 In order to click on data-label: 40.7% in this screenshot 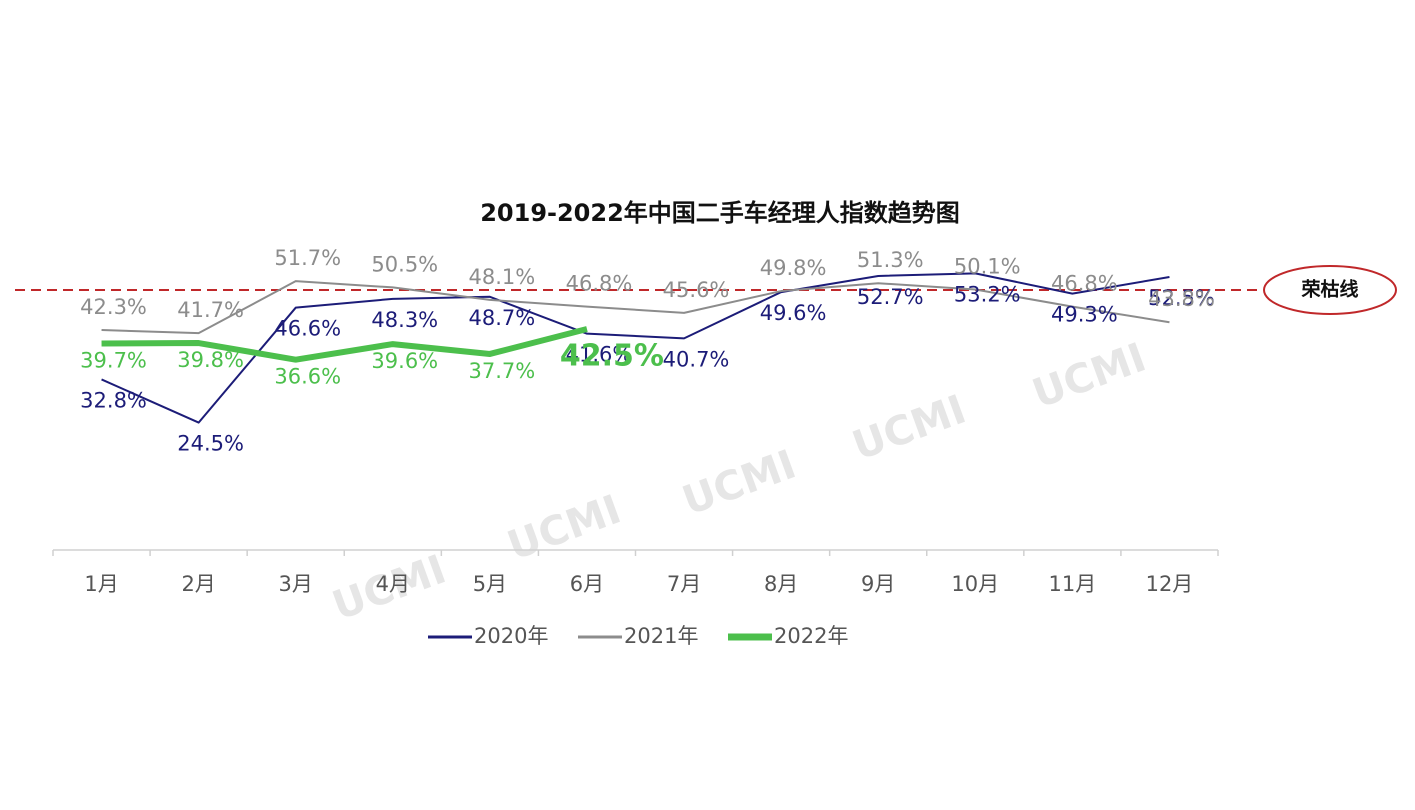, I will do `click(696, 359)`.